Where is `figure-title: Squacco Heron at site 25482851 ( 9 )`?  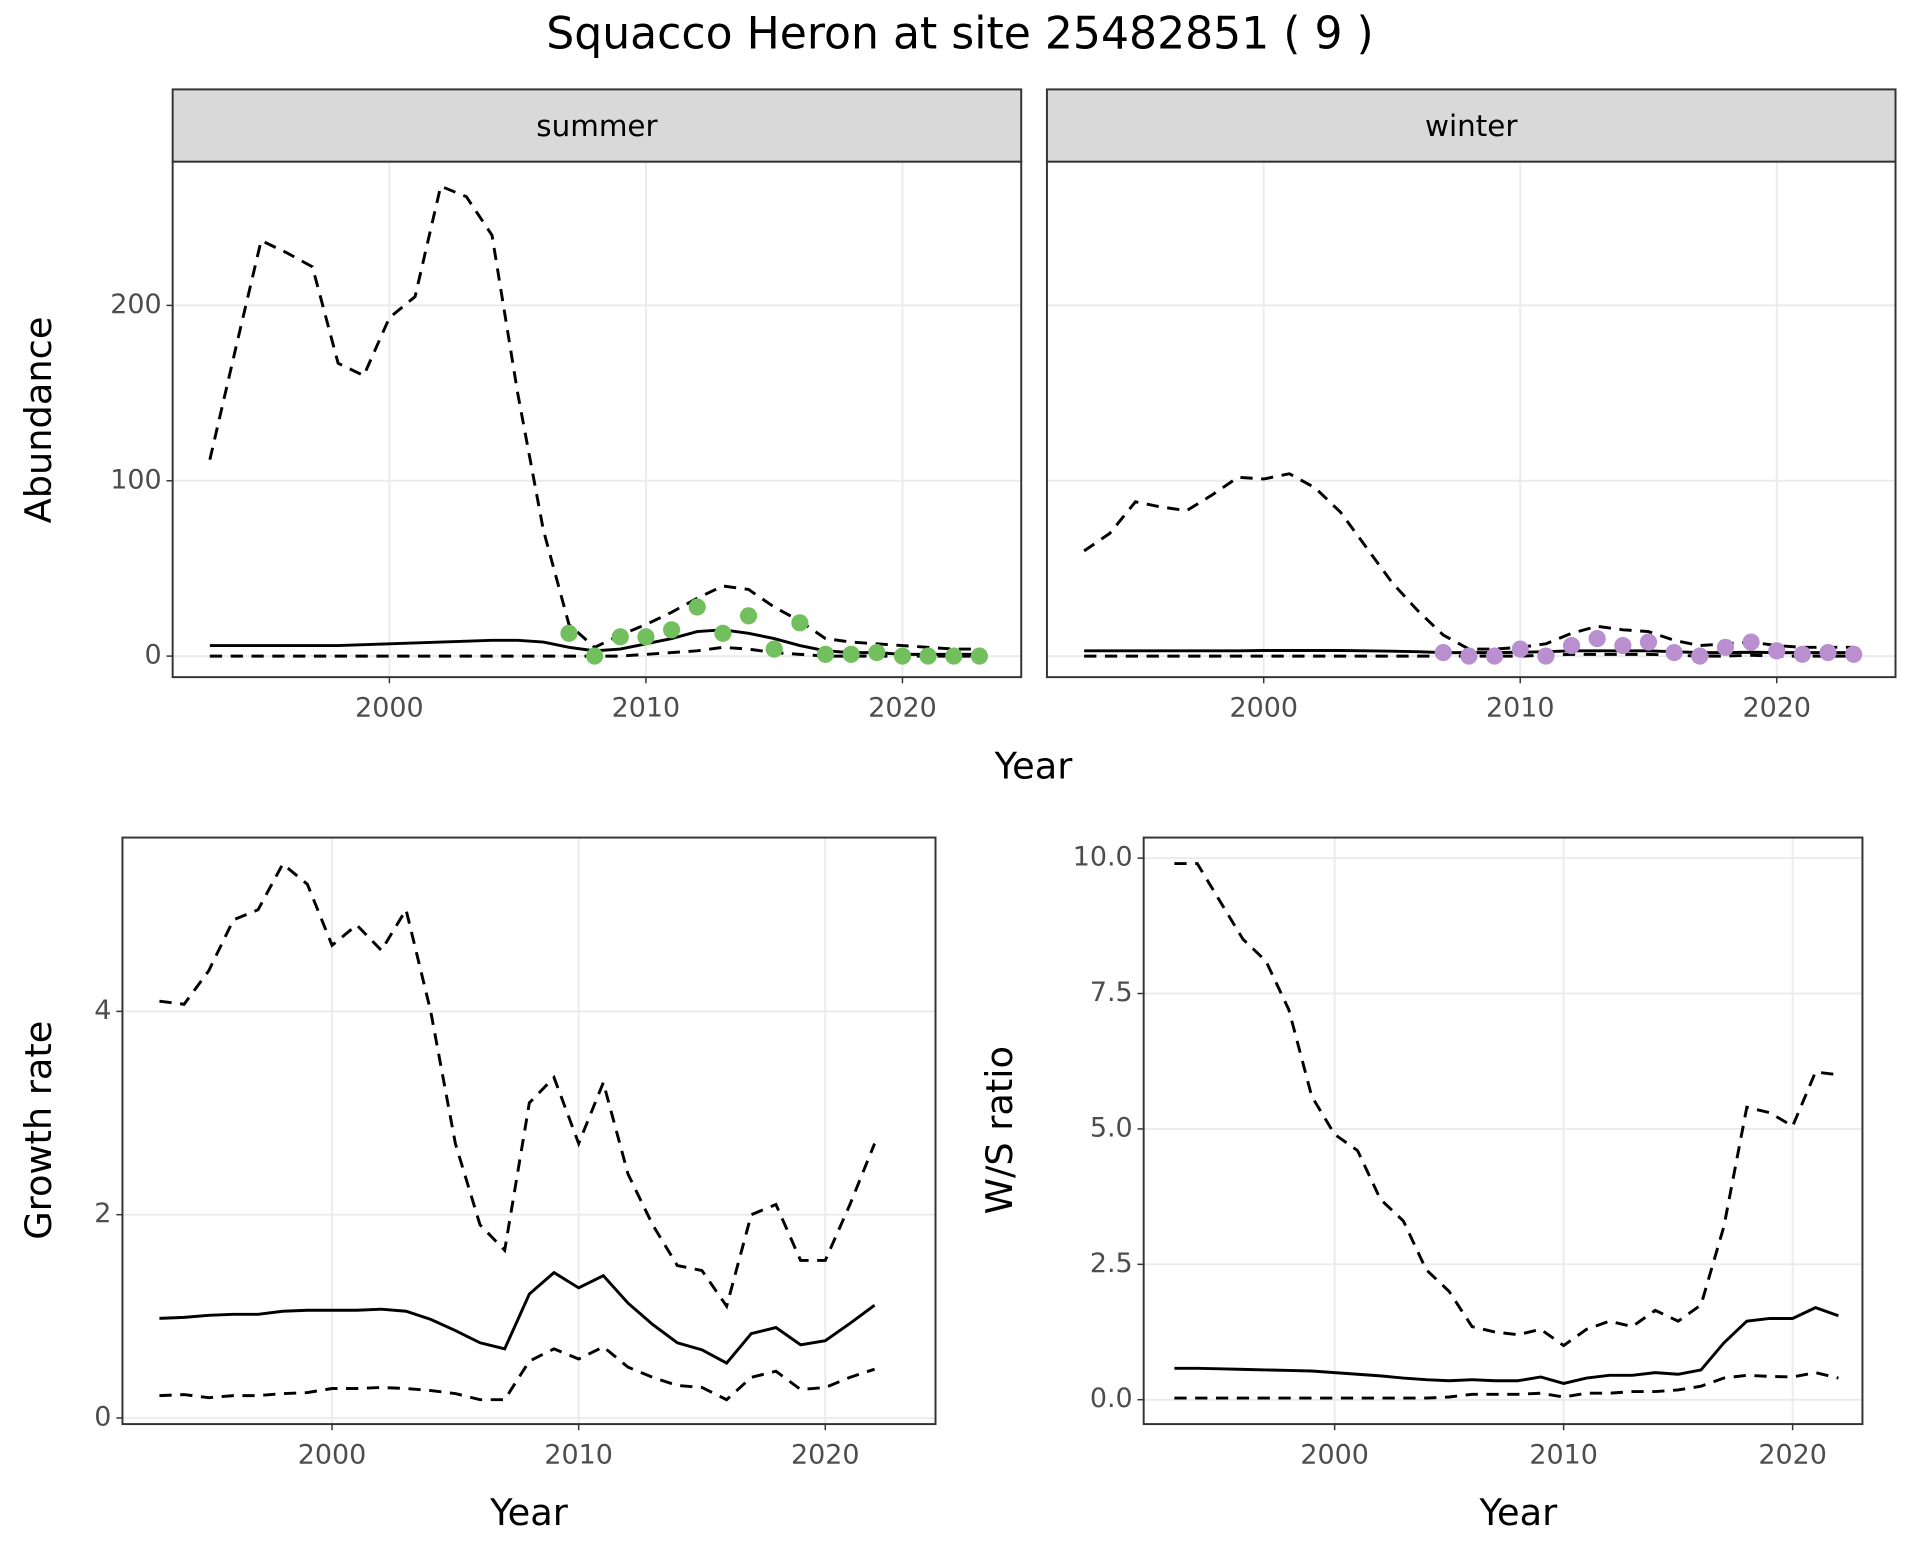 figure-title: Squacco Heron at site 25482851 ( 9 ) is located at coordinates (959, 34).